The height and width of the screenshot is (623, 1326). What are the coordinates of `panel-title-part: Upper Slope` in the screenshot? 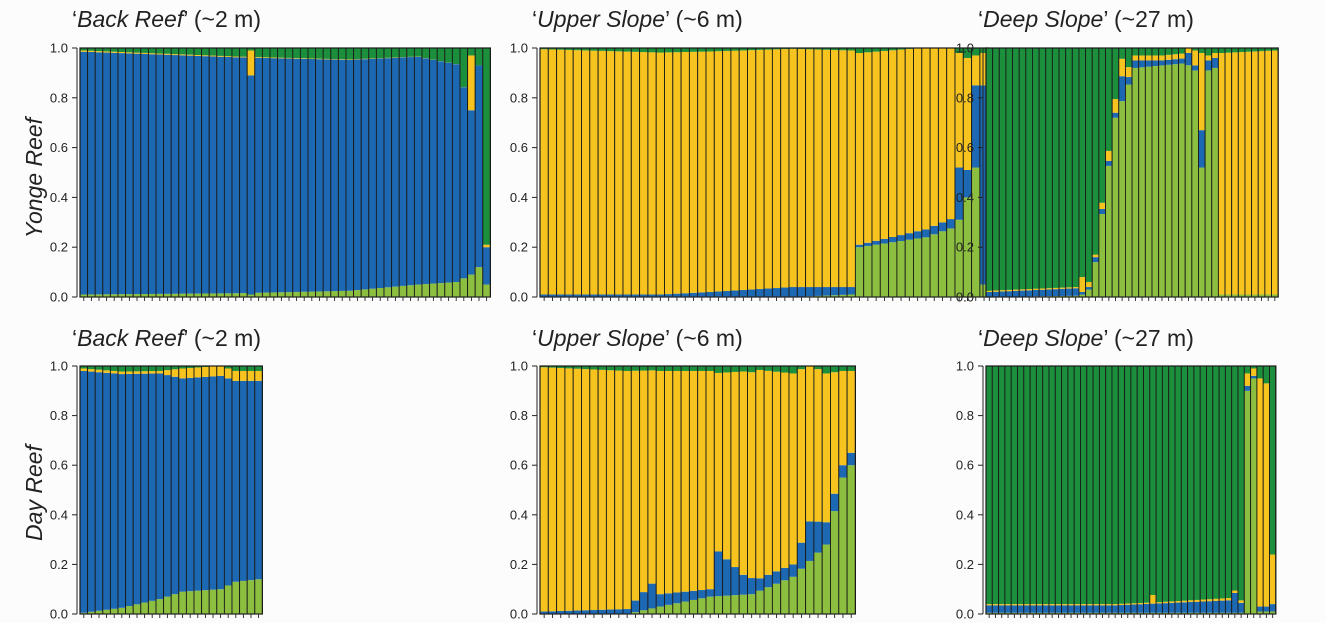 It's located at (601, 338).